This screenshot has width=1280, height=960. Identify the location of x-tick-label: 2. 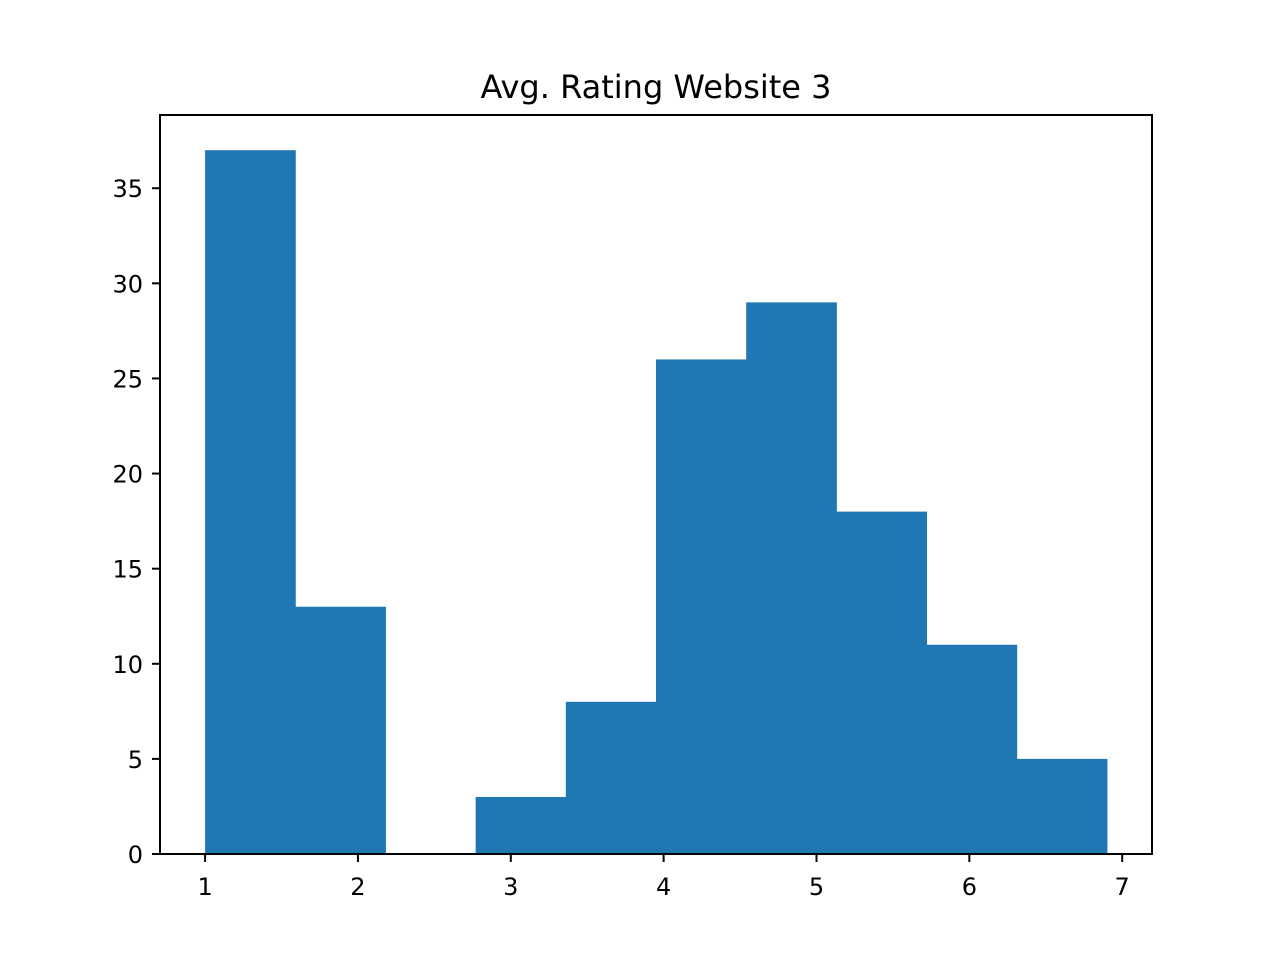
(357, 887).